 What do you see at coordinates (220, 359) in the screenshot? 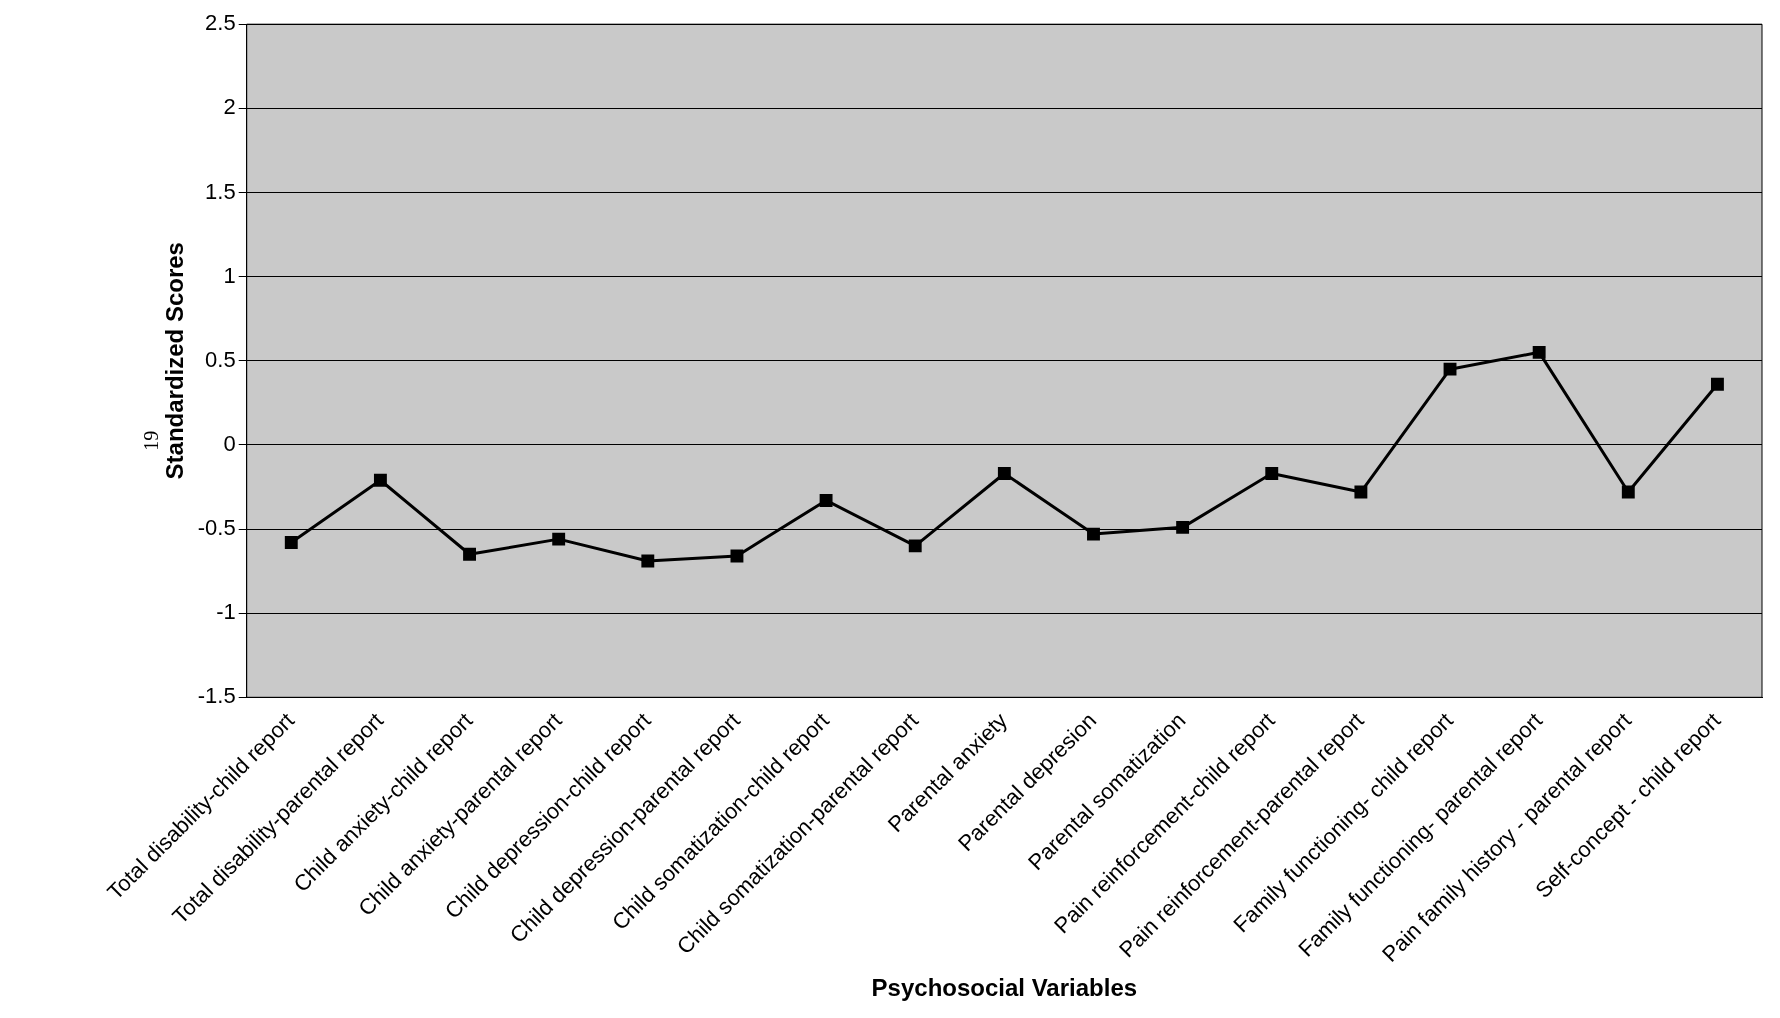
I see `y-tick-label: 0.5` at bounding box center [220, 359].